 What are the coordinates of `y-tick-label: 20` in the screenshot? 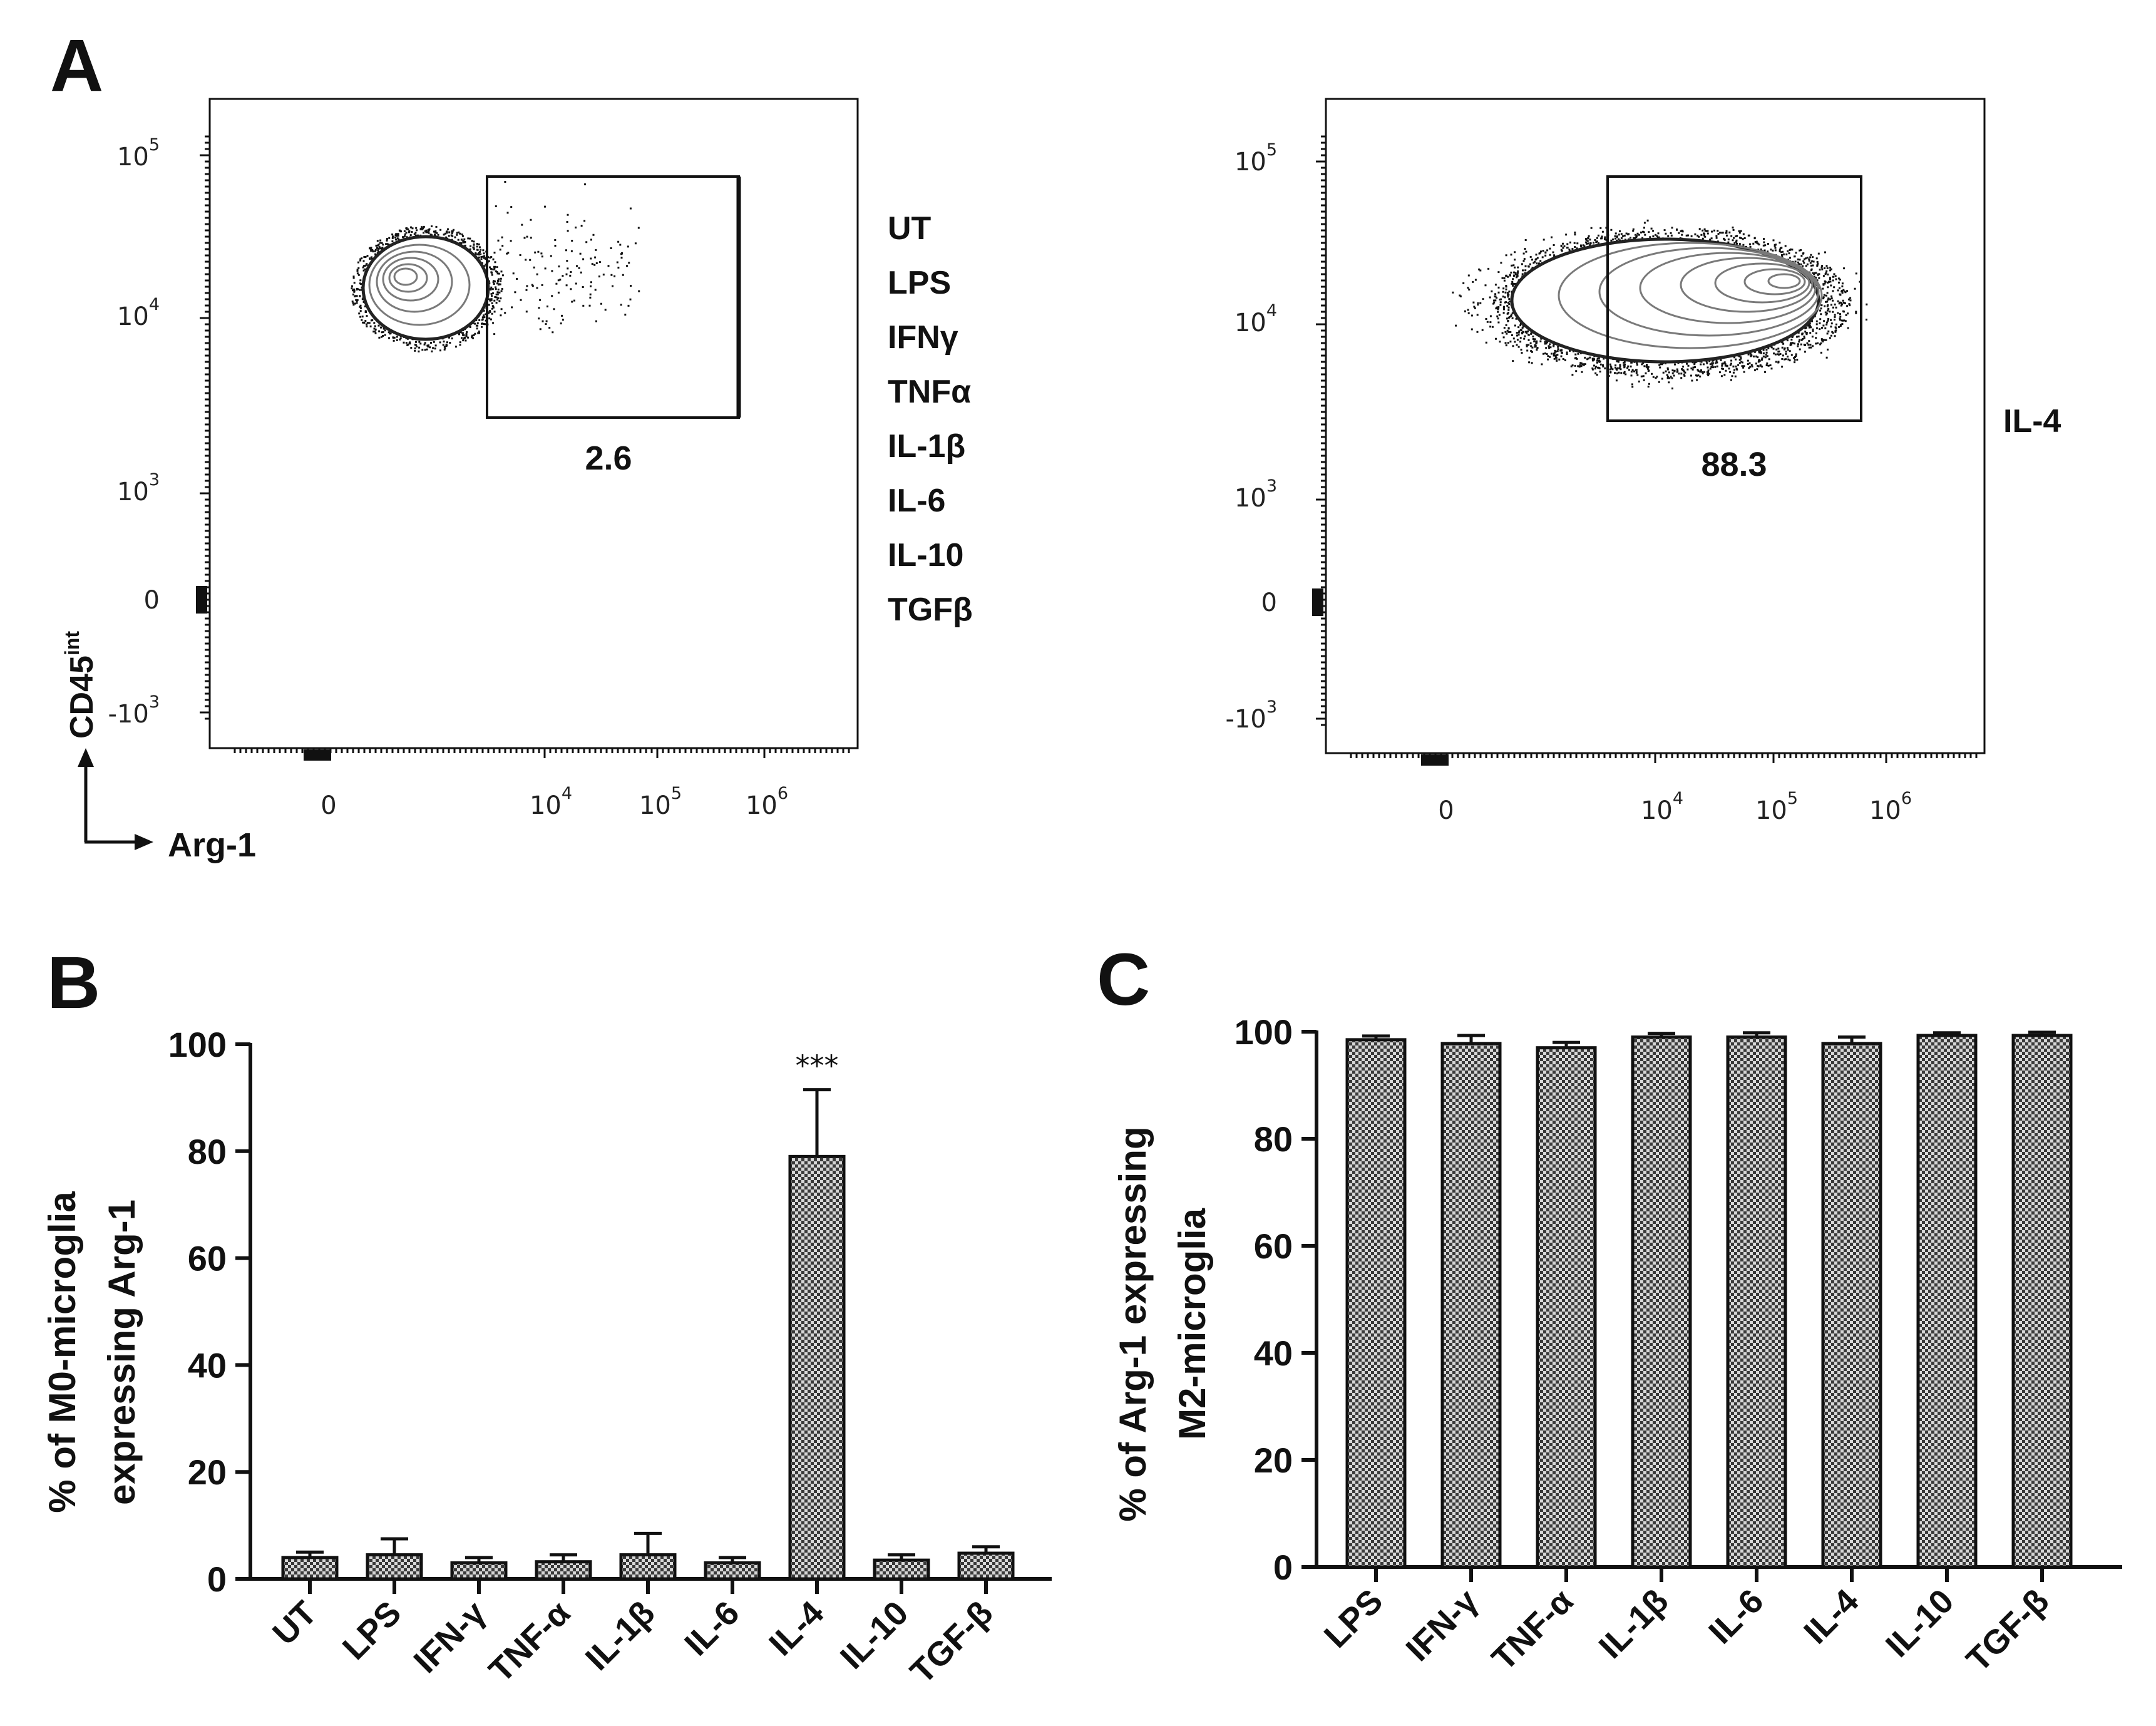 It's located at (1273, 1461).